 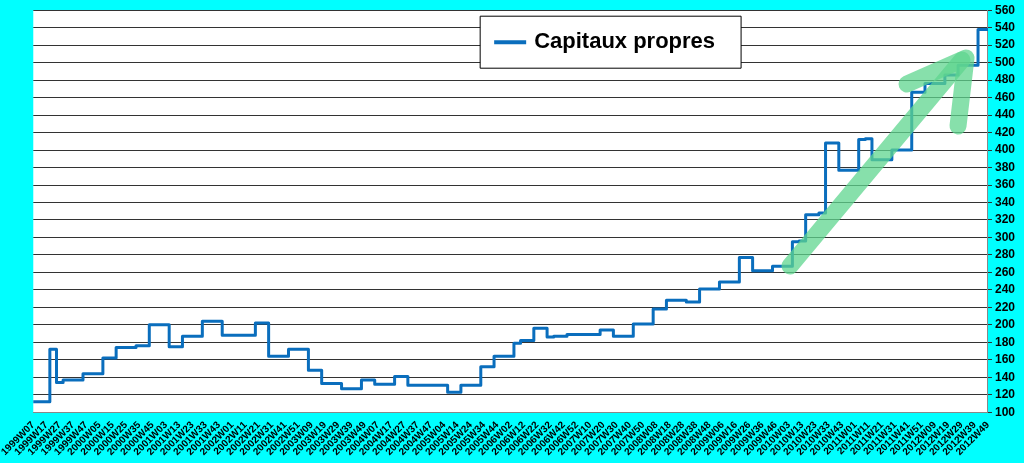 What do you see at coordinates (1005, 44) in the screenshot?
I see `y-tick-label: 520` at bounding box center [1005, 44].